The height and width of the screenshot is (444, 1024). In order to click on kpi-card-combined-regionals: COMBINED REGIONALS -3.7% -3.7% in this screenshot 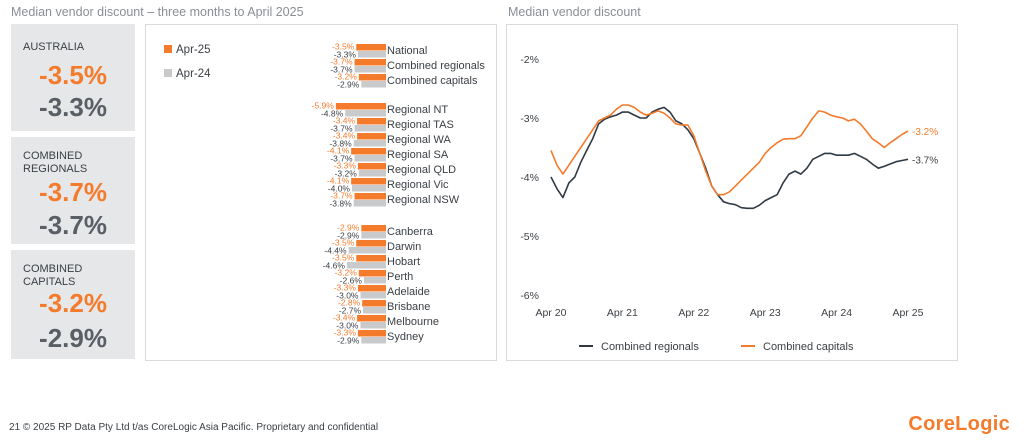, I will do `click(73, 190)`.